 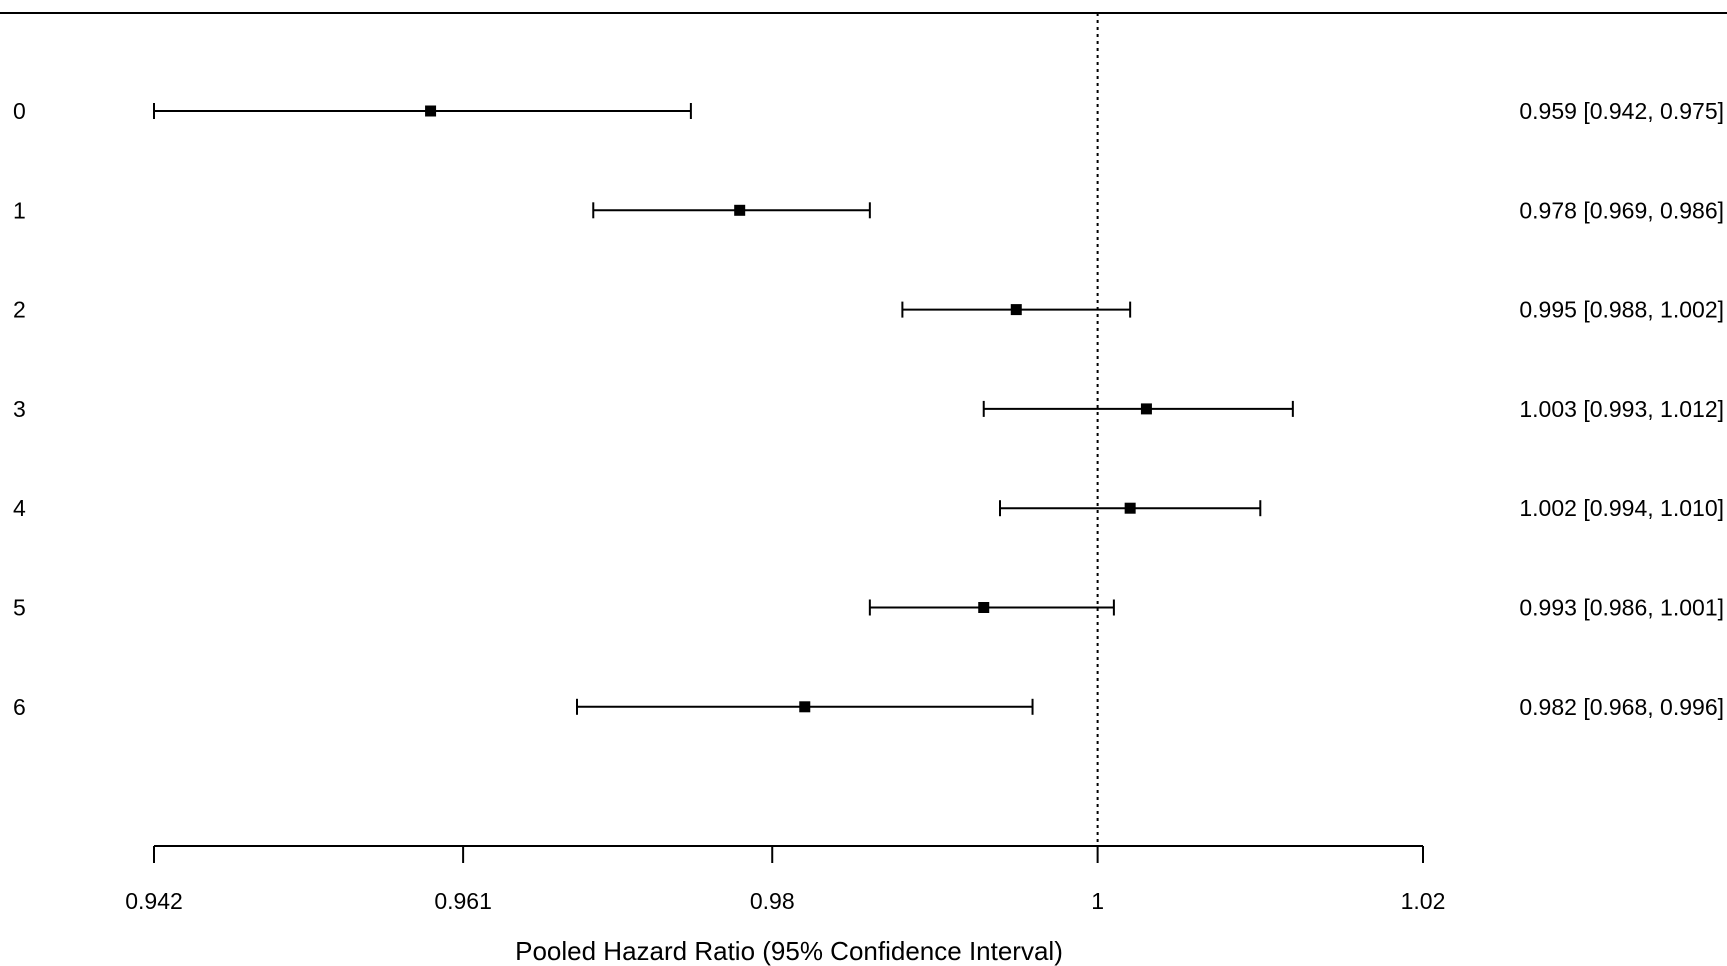 I want to click on estimate-text: 0.993 [0.986, 1.001], so click(x=1621, y=608).